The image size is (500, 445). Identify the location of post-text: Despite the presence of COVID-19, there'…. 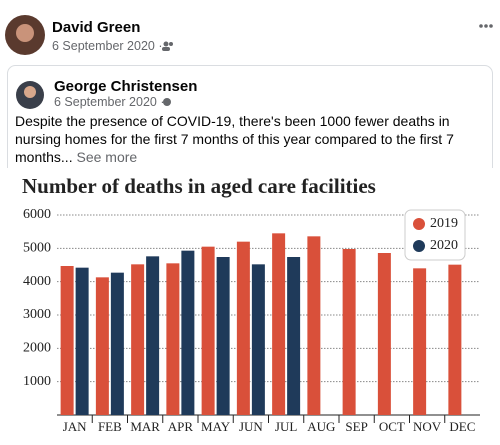
(250, 139).